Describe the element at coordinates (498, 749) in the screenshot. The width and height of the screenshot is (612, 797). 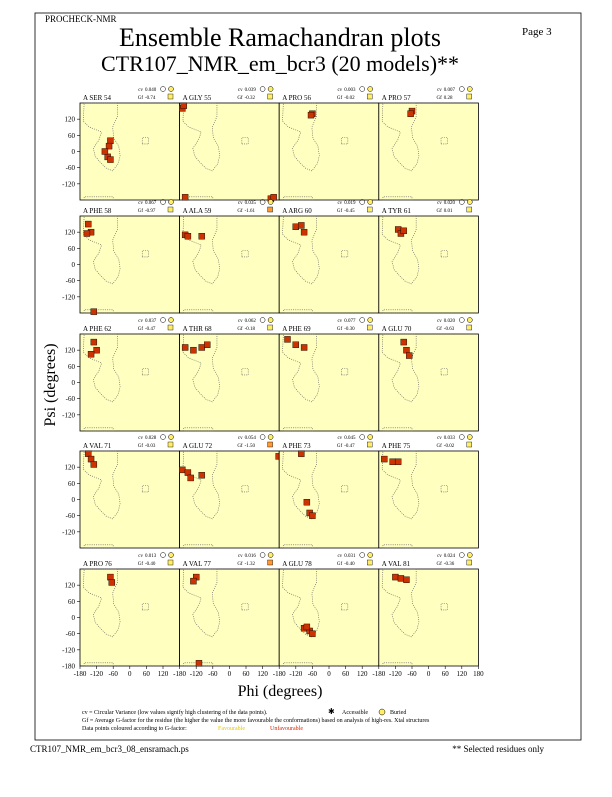
I see `footer-note: ** Selected residues only` at that location.